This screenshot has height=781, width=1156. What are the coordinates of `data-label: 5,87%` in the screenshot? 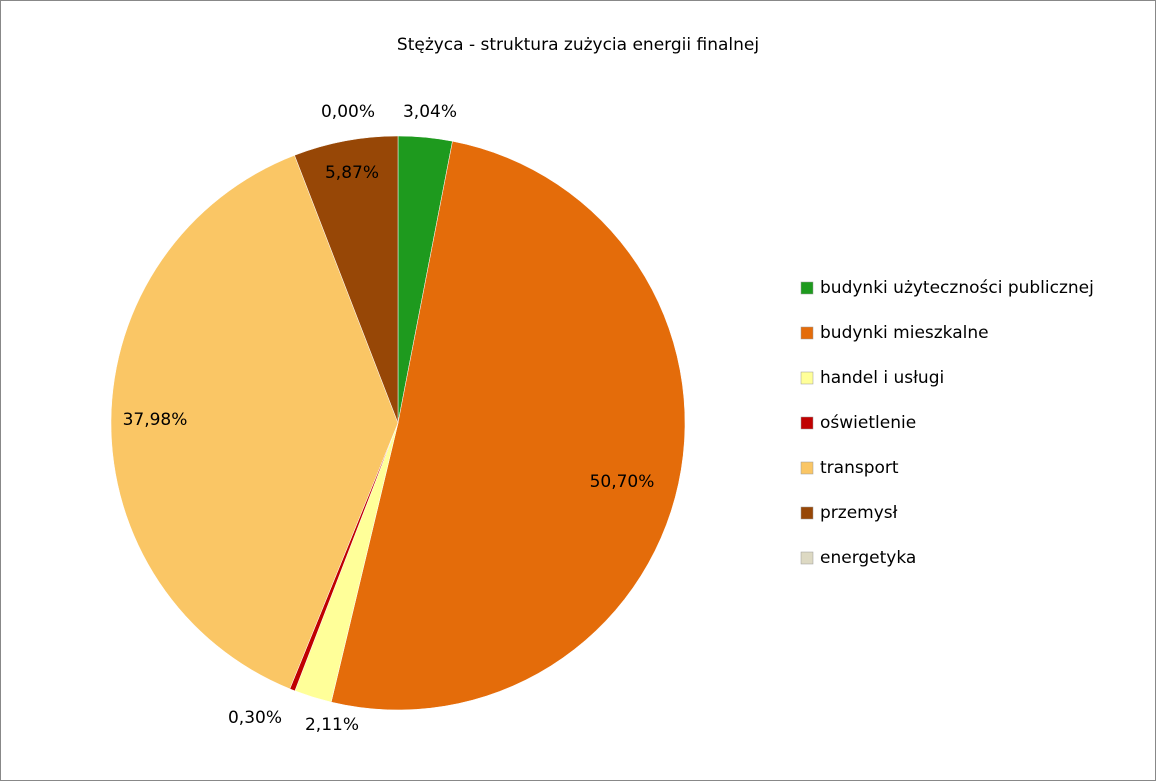 It's located at (352, 173).